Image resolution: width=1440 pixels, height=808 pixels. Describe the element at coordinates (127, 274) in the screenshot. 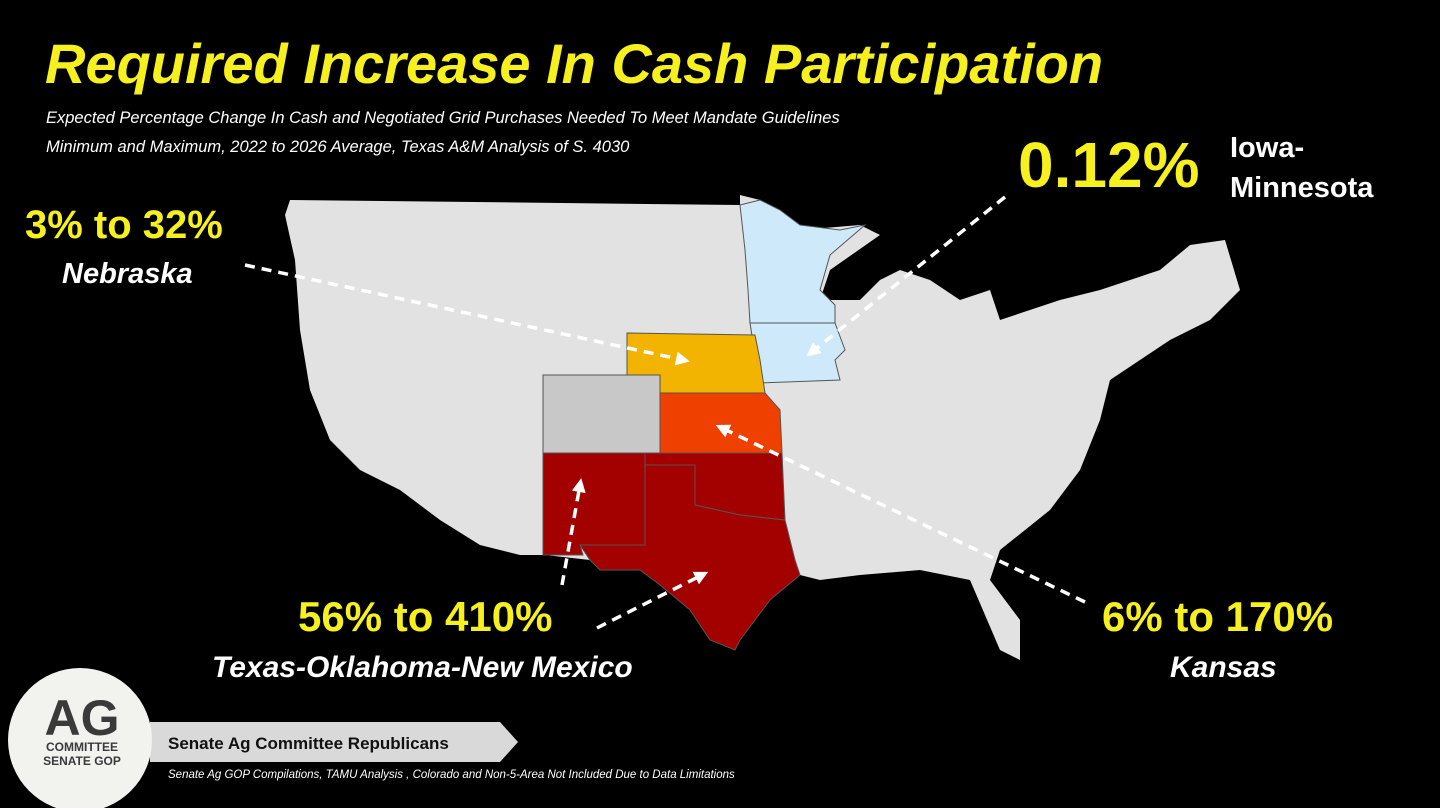

I see `callout-region: Nebraska` at that location.